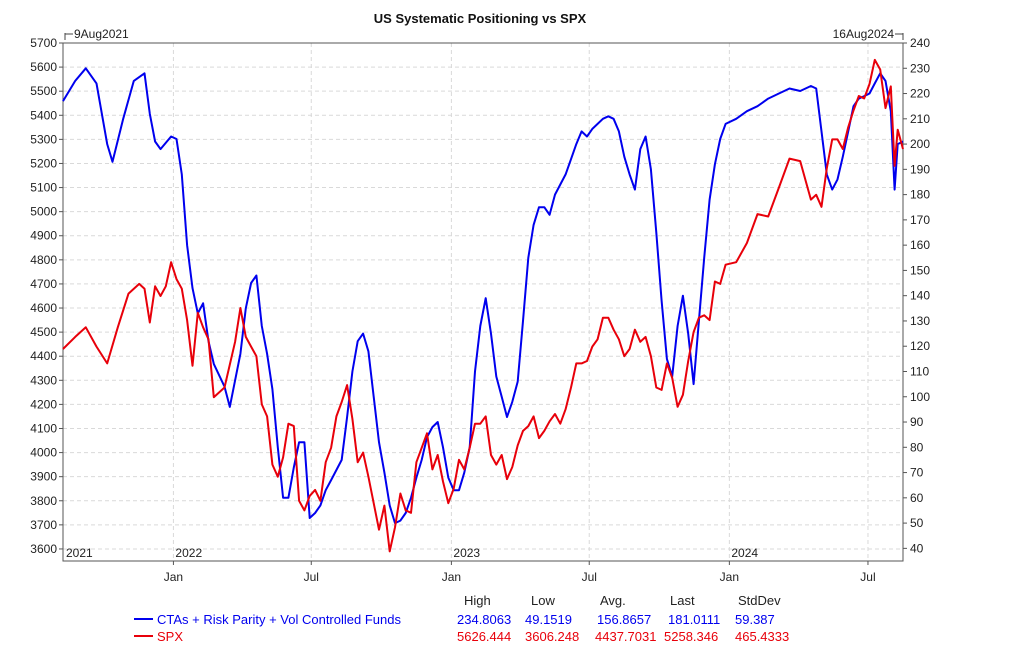 The height and width of the screenshot is (646, 1012). I want to click on left-tick-label: 4800, so click(43, 260).